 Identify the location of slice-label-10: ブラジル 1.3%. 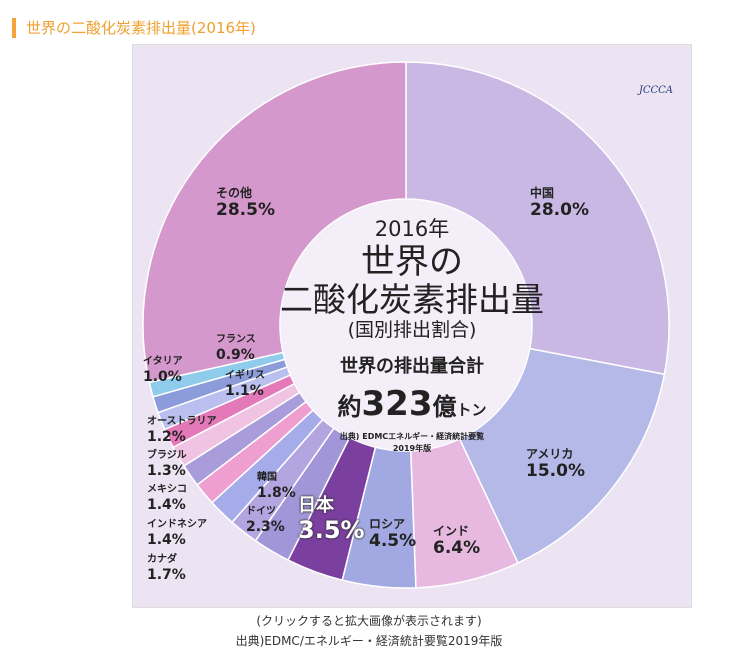
(167, 464).